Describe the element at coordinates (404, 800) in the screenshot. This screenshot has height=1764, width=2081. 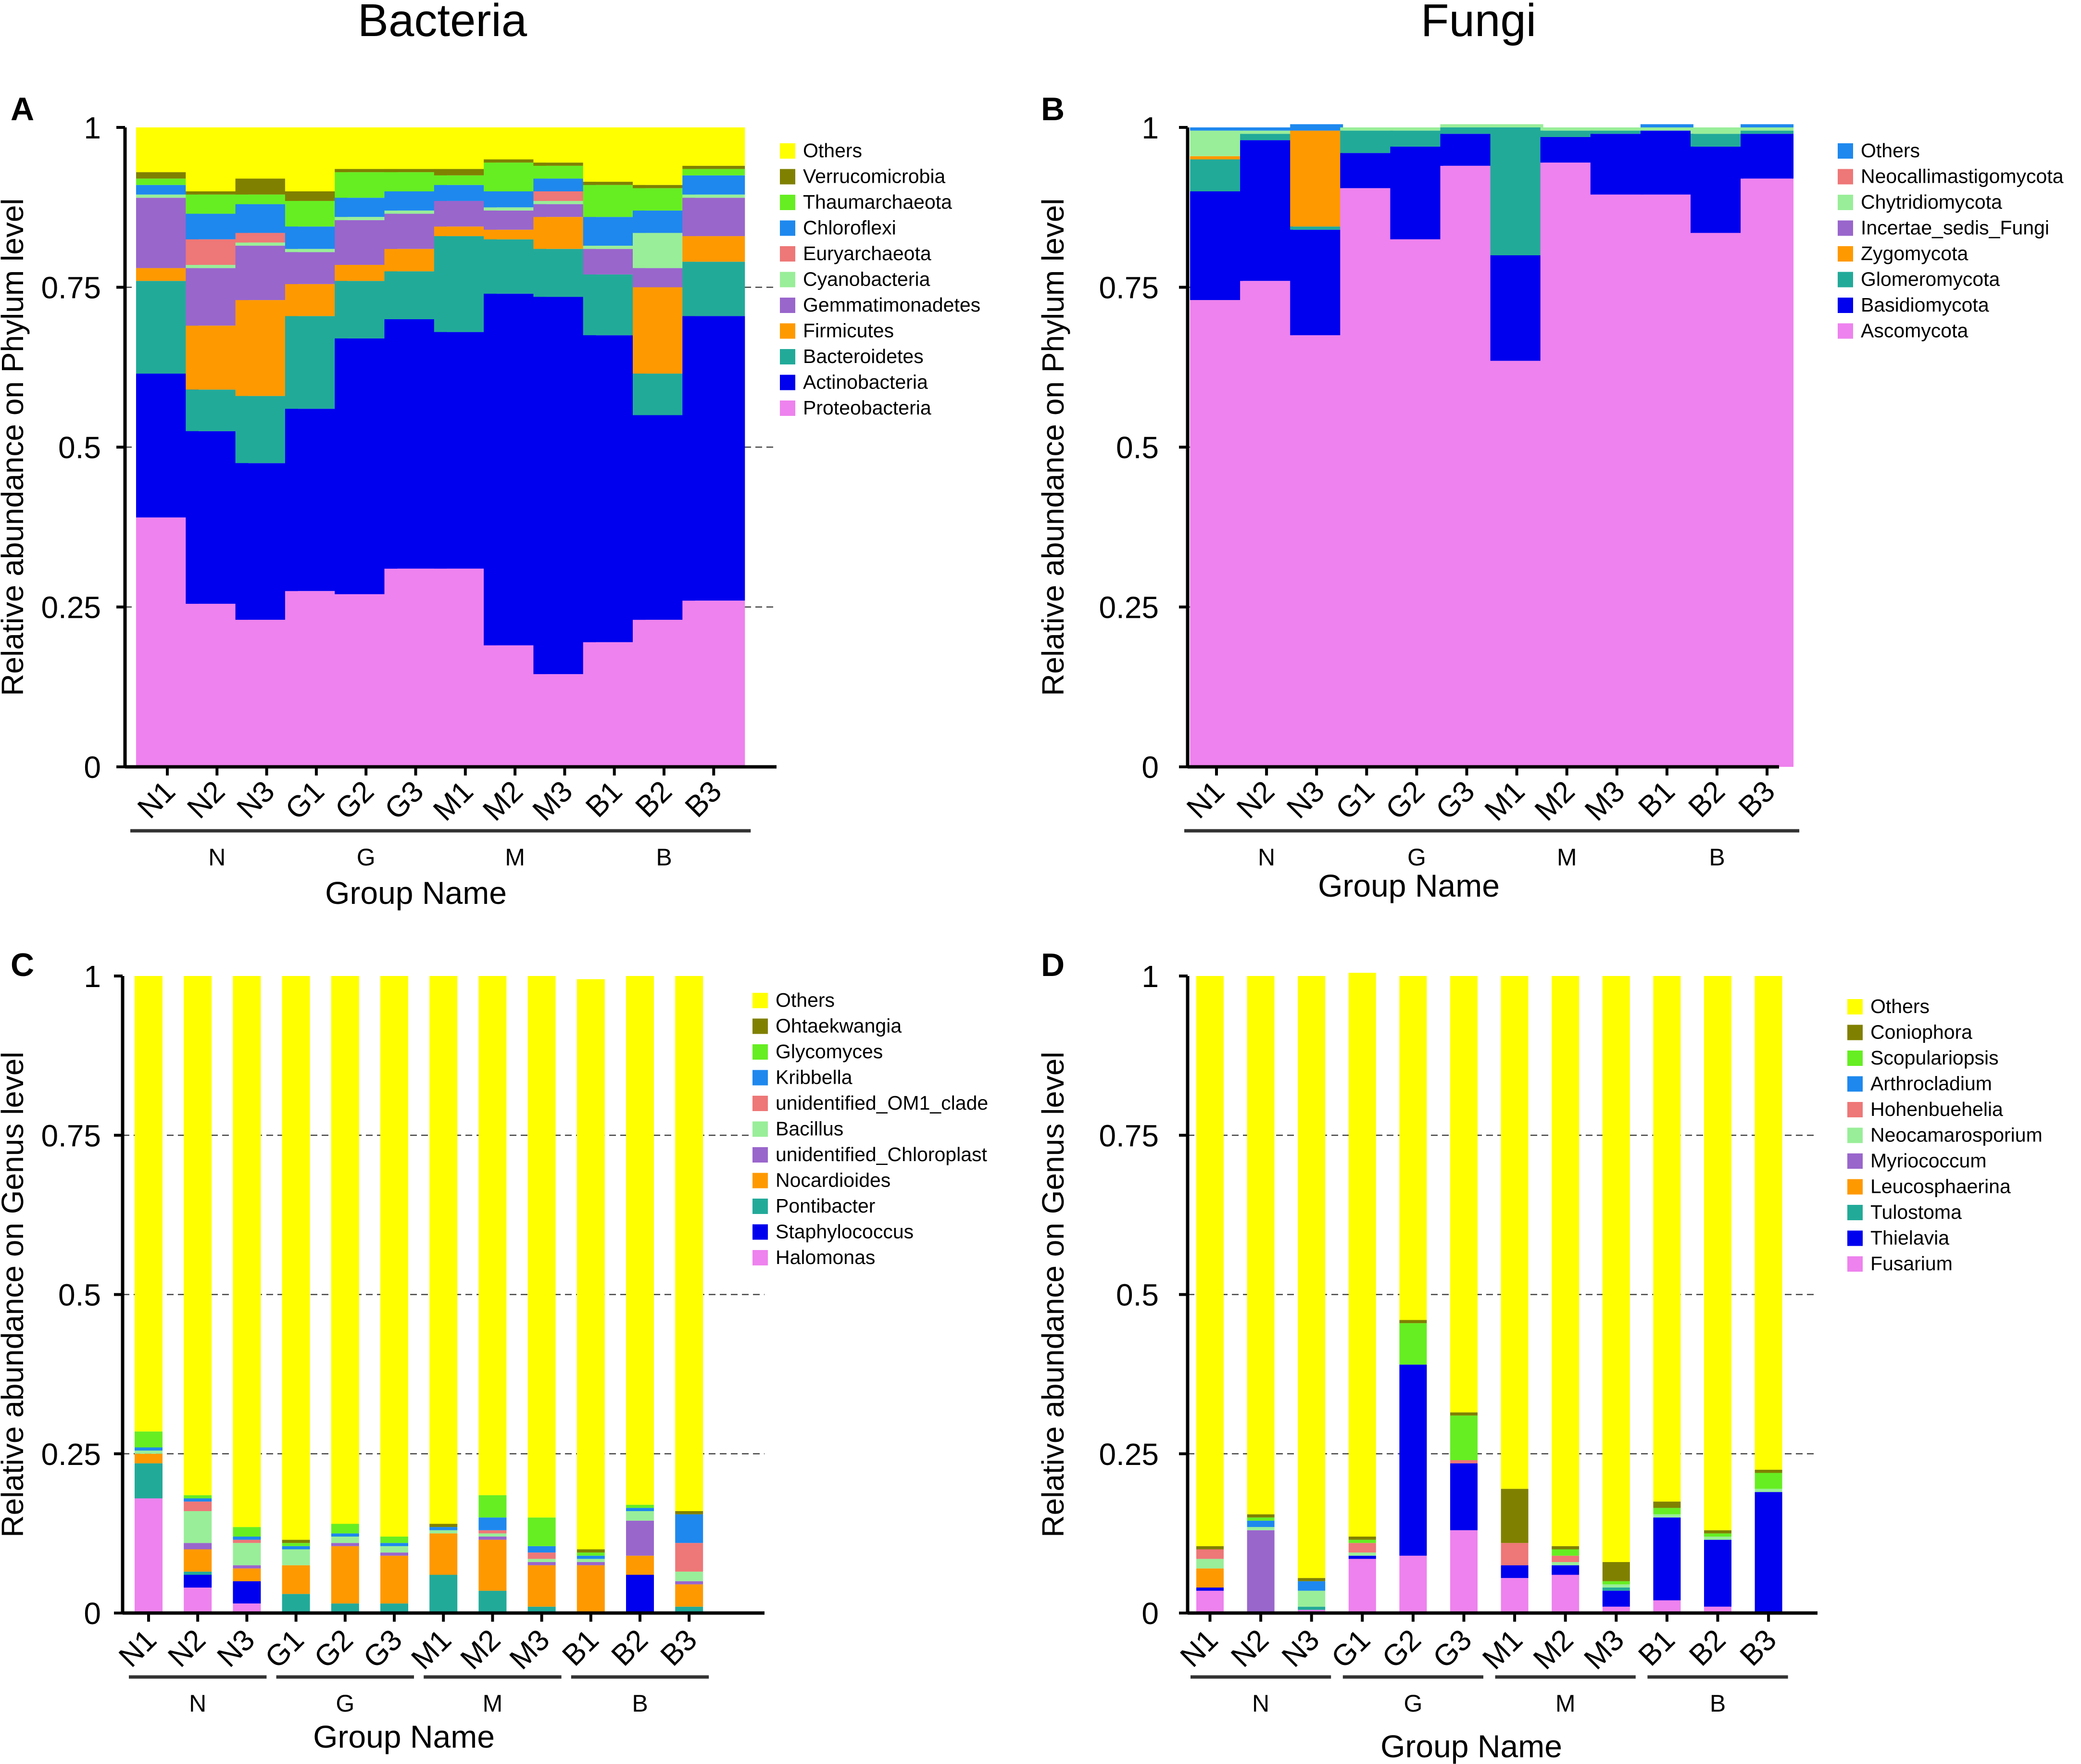
I see `panel-a-x-tick-label-g3: G3` at that location.